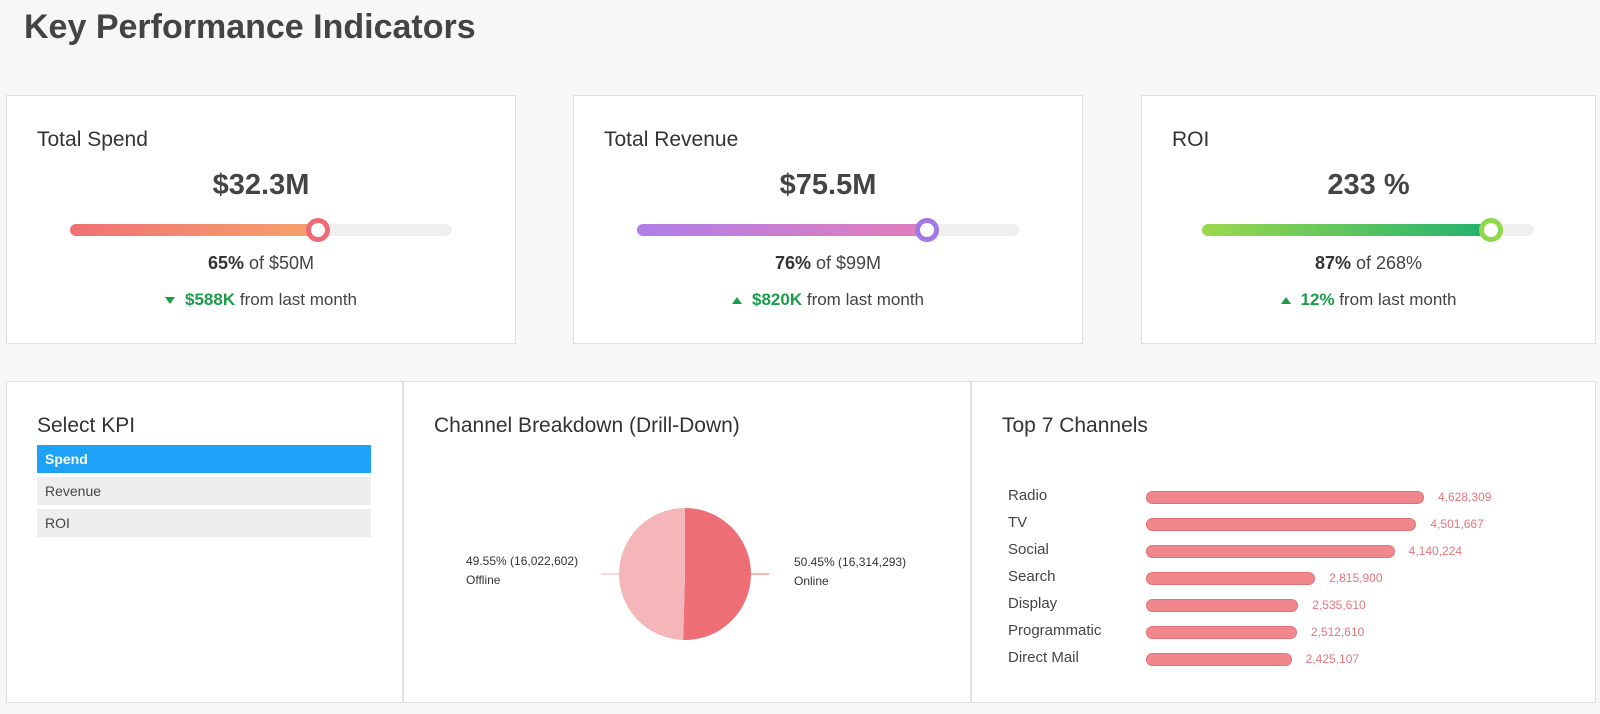 The height and width of the screenshot is (714, 1600). Describe the element at coordinates (1285, 497) in the screenshot. I see `bar-radio` at that location.